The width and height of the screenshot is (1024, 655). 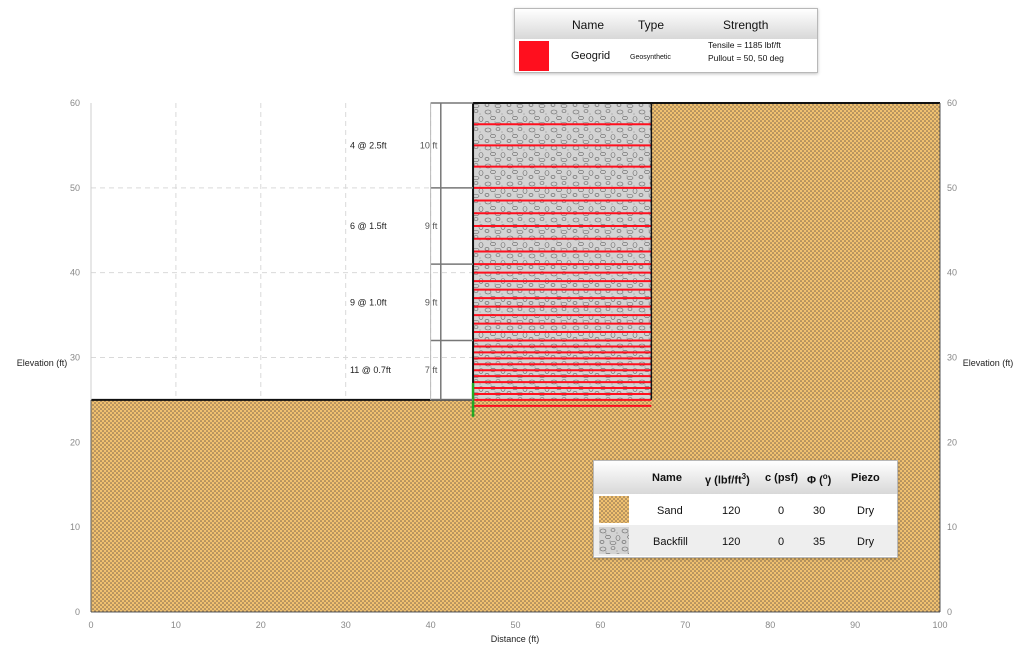 I want to click on y-tick-label-right: 50, so click(x=952, y=188).